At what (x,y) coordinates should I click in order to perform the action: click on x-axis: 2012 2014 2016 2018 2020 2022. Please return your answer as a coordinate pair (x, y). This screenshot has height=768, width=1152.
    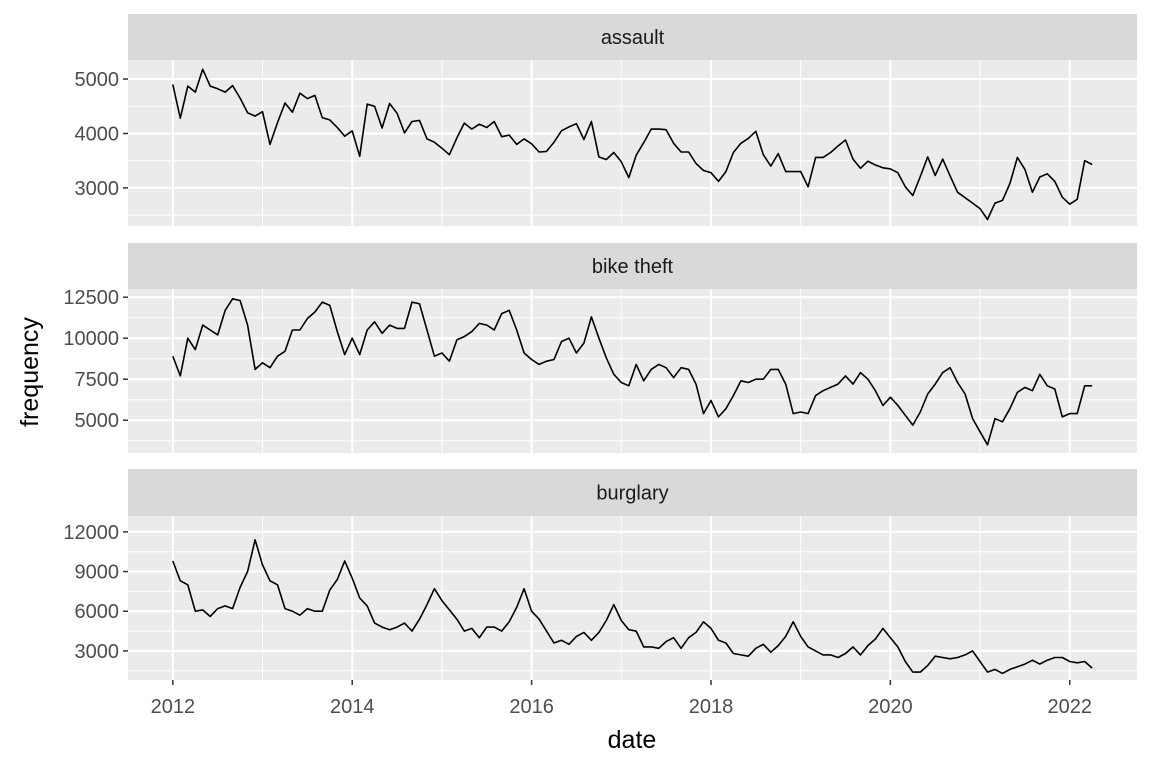
    Looking at the image, I should click on (621, 699).